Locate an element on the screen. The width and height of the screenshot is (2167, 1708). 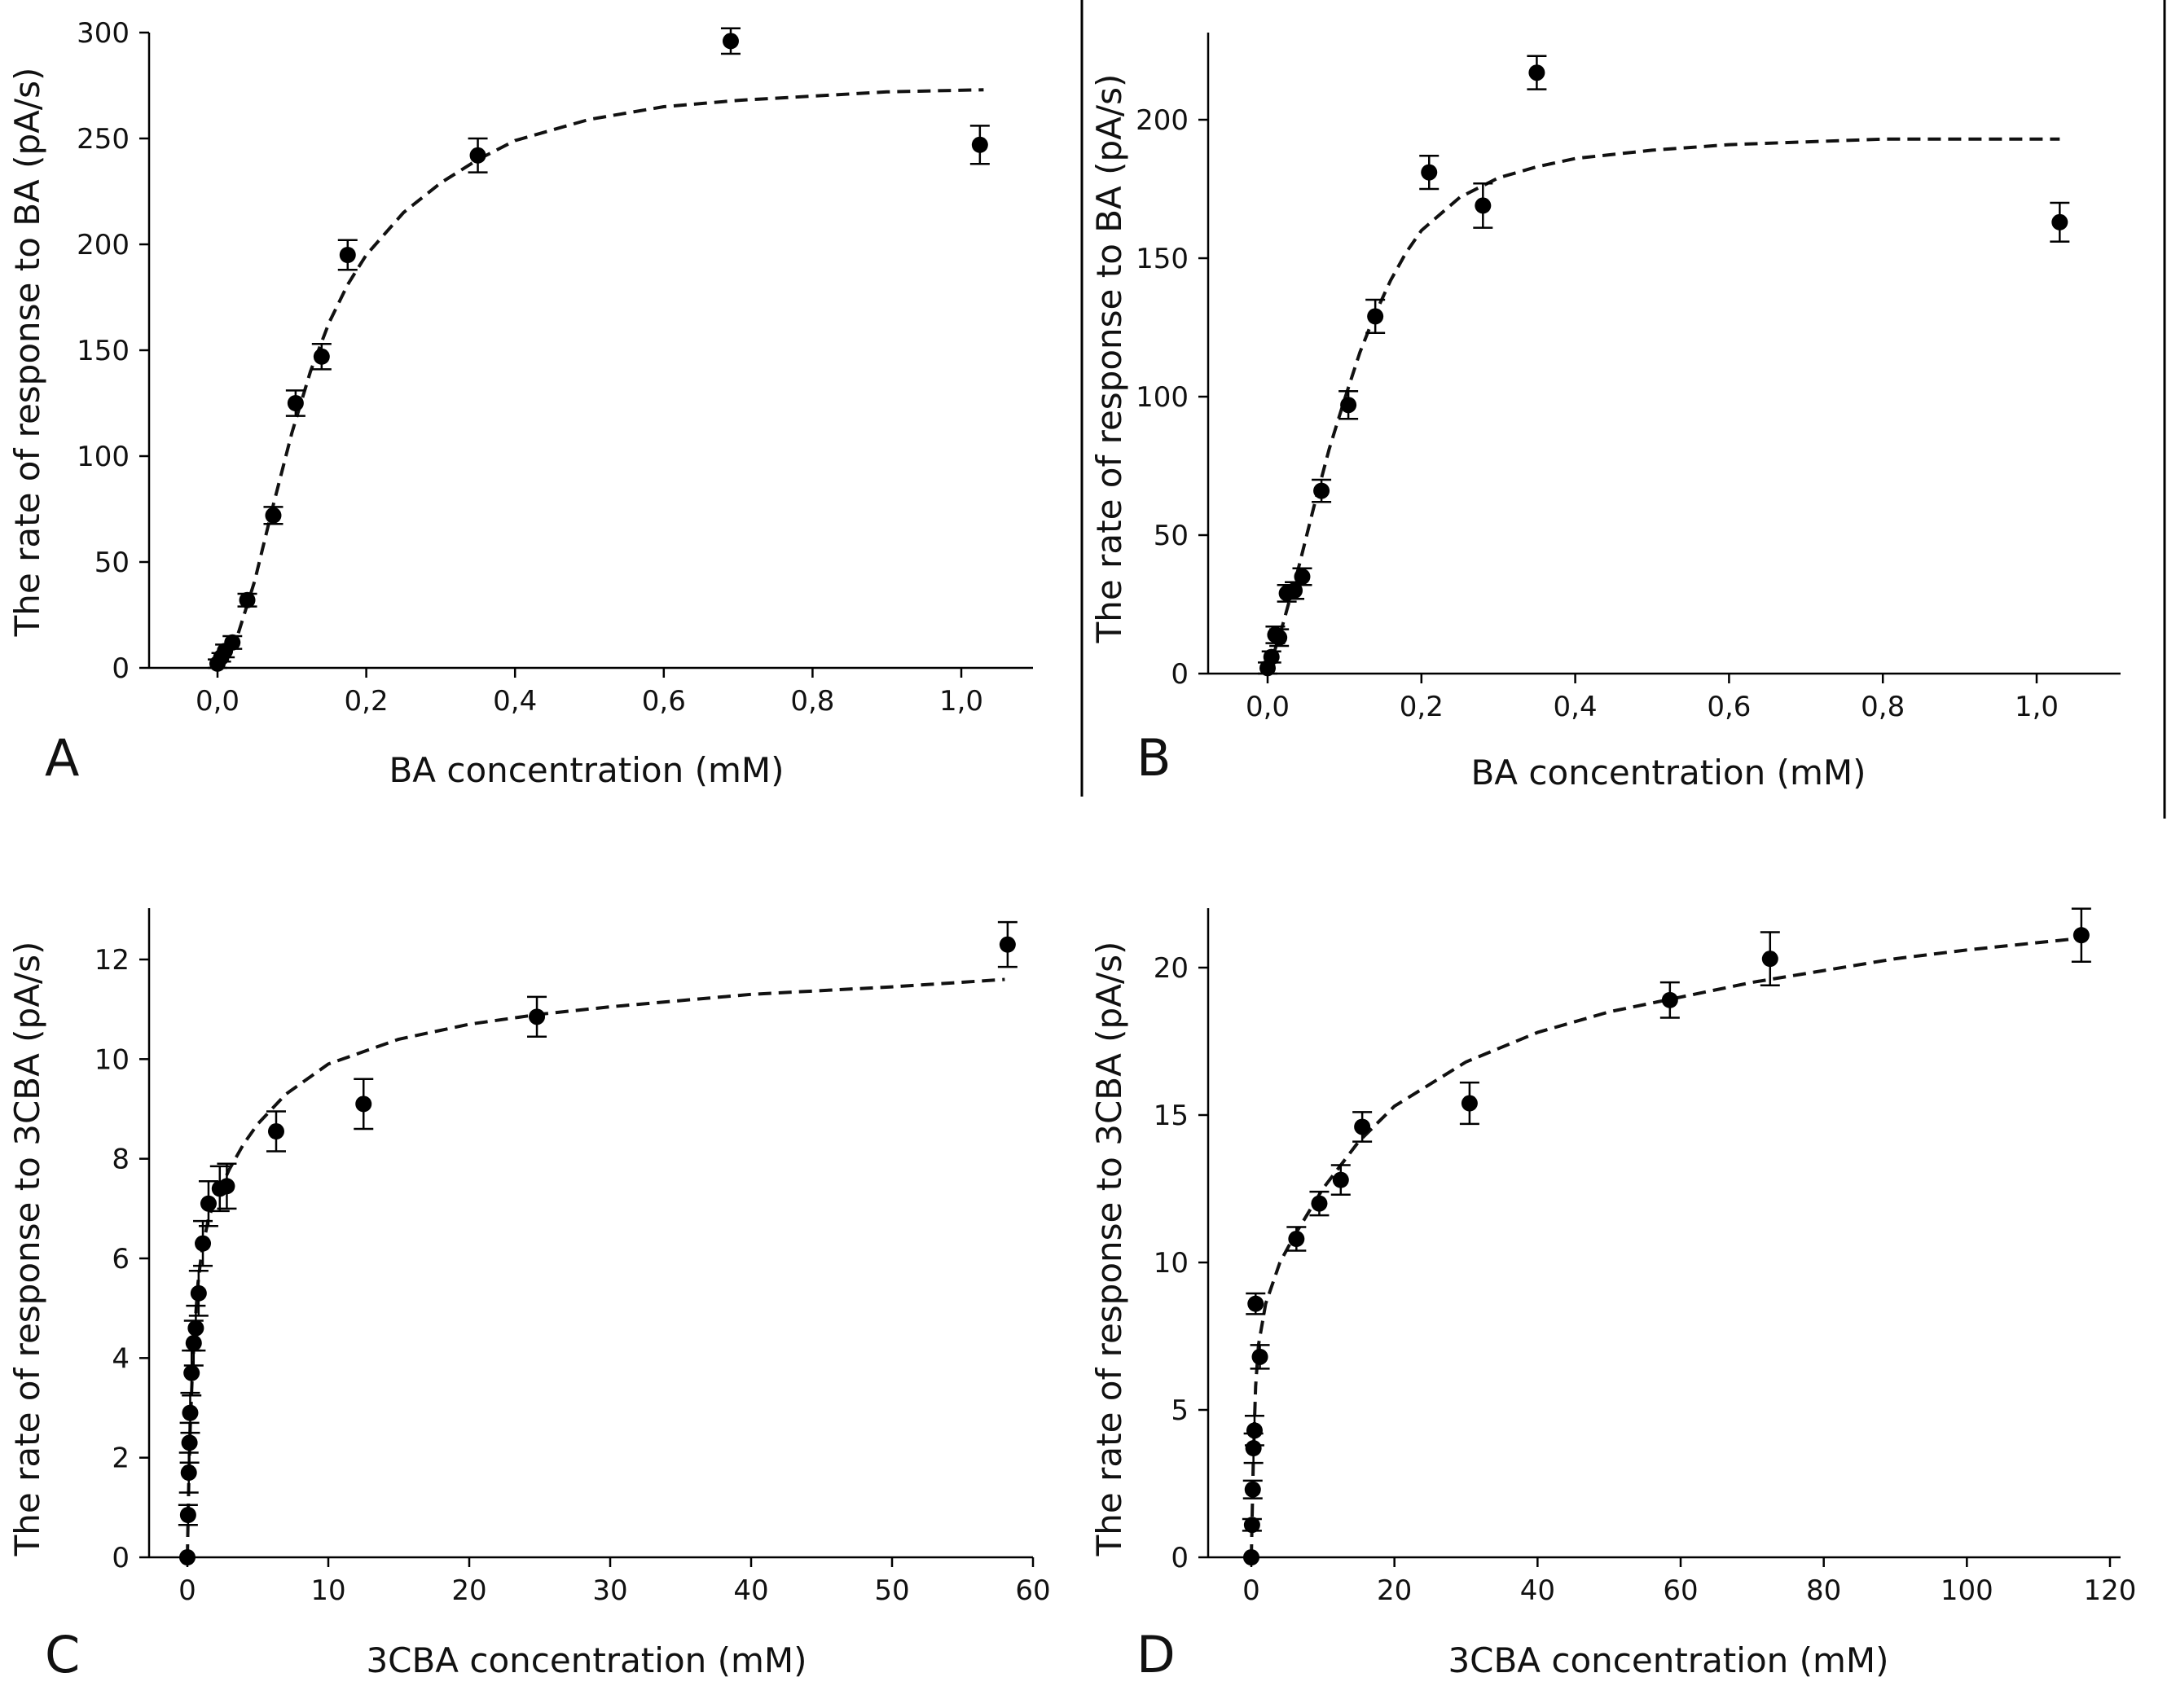
y-tick-label: 6 is located at coordinates (121, 1259).